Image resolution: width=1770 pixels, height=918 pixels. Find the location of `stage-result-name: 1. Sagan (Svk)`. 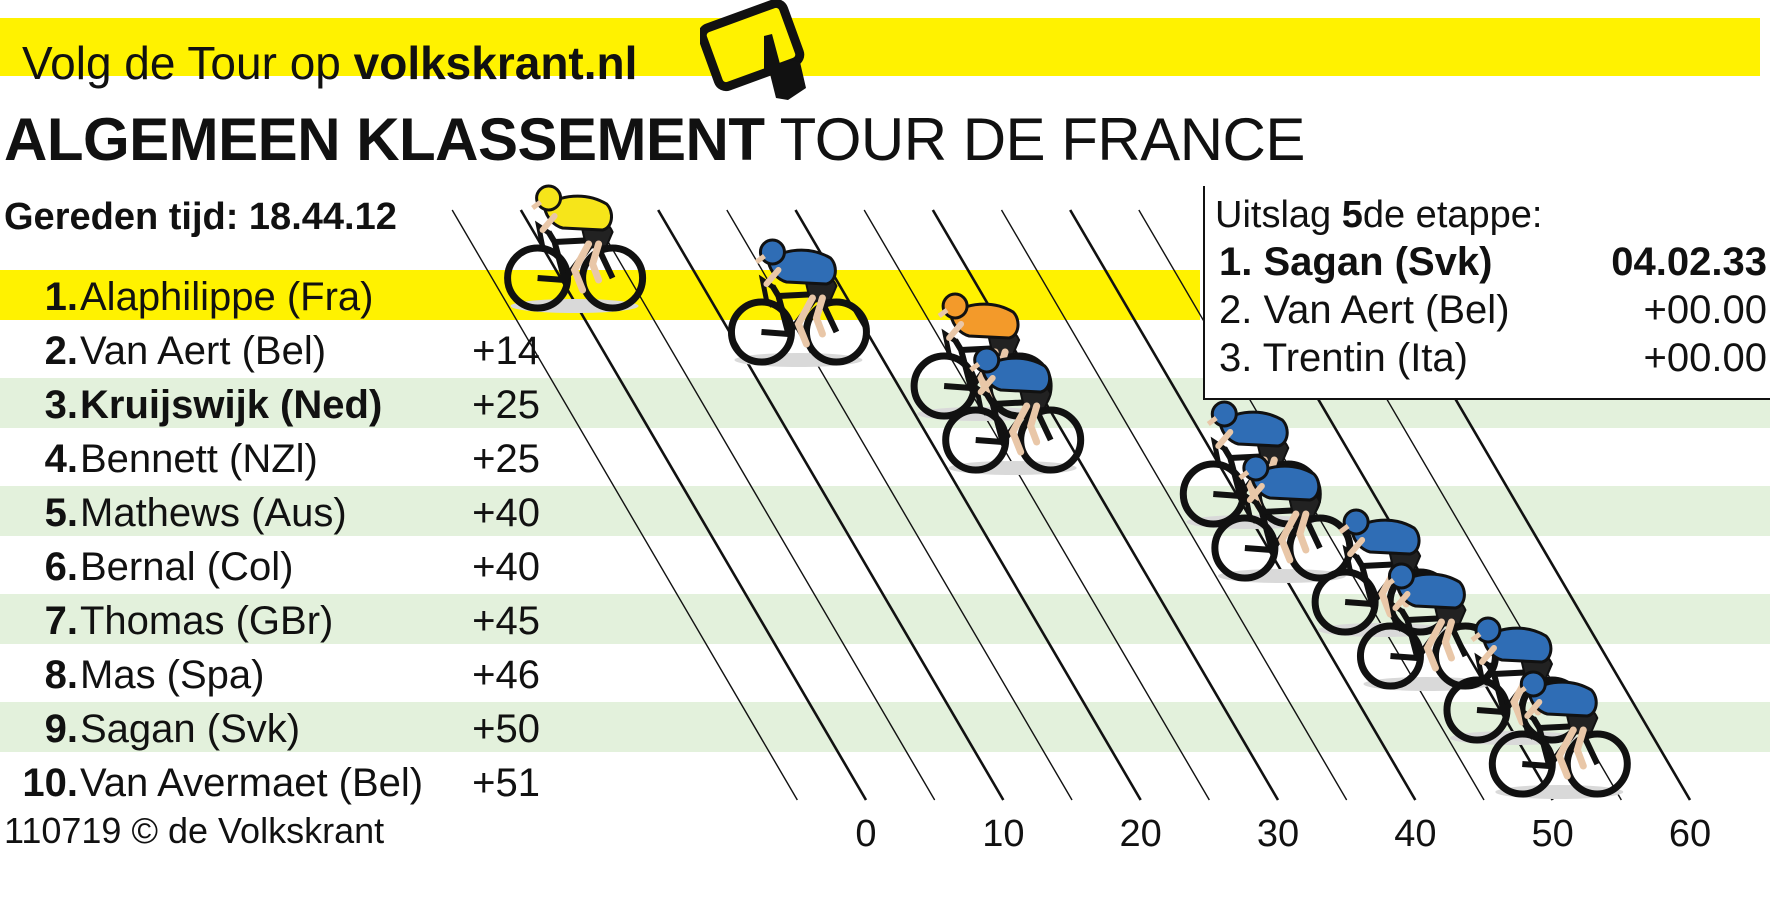

stage-result-name: 1. Sagan (Svk) is located at coordinates (1356, 262).